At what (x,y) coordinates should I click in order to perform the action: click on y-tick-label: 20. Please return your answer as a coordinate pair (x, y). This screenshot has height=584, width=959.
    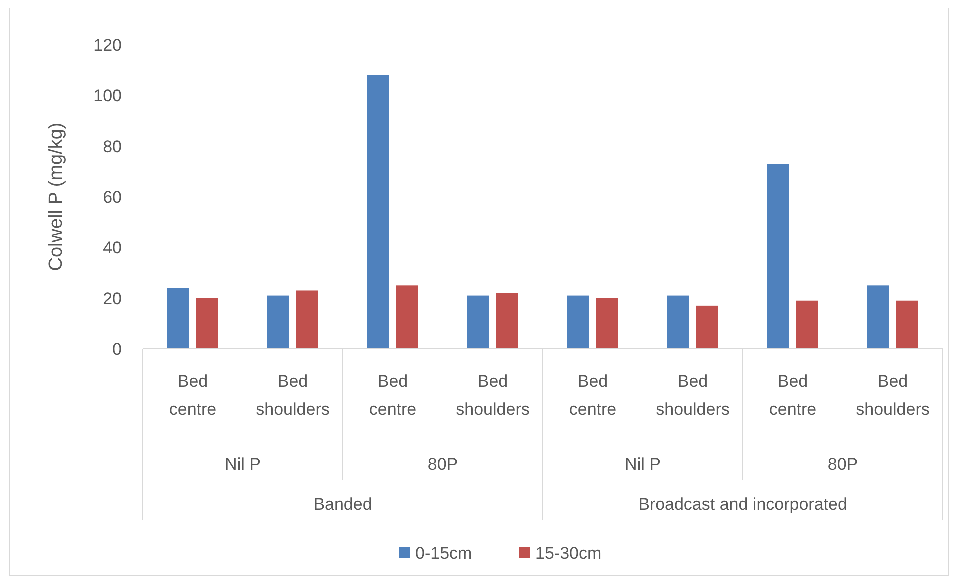
    Looking at the image, I should click on (112, 298).